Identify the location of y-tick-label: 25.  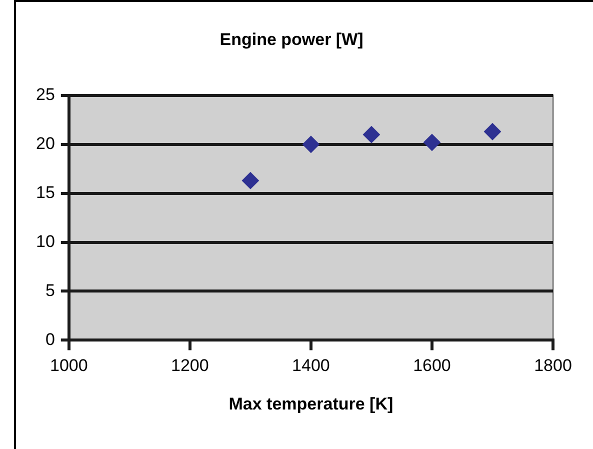
(45, 94).